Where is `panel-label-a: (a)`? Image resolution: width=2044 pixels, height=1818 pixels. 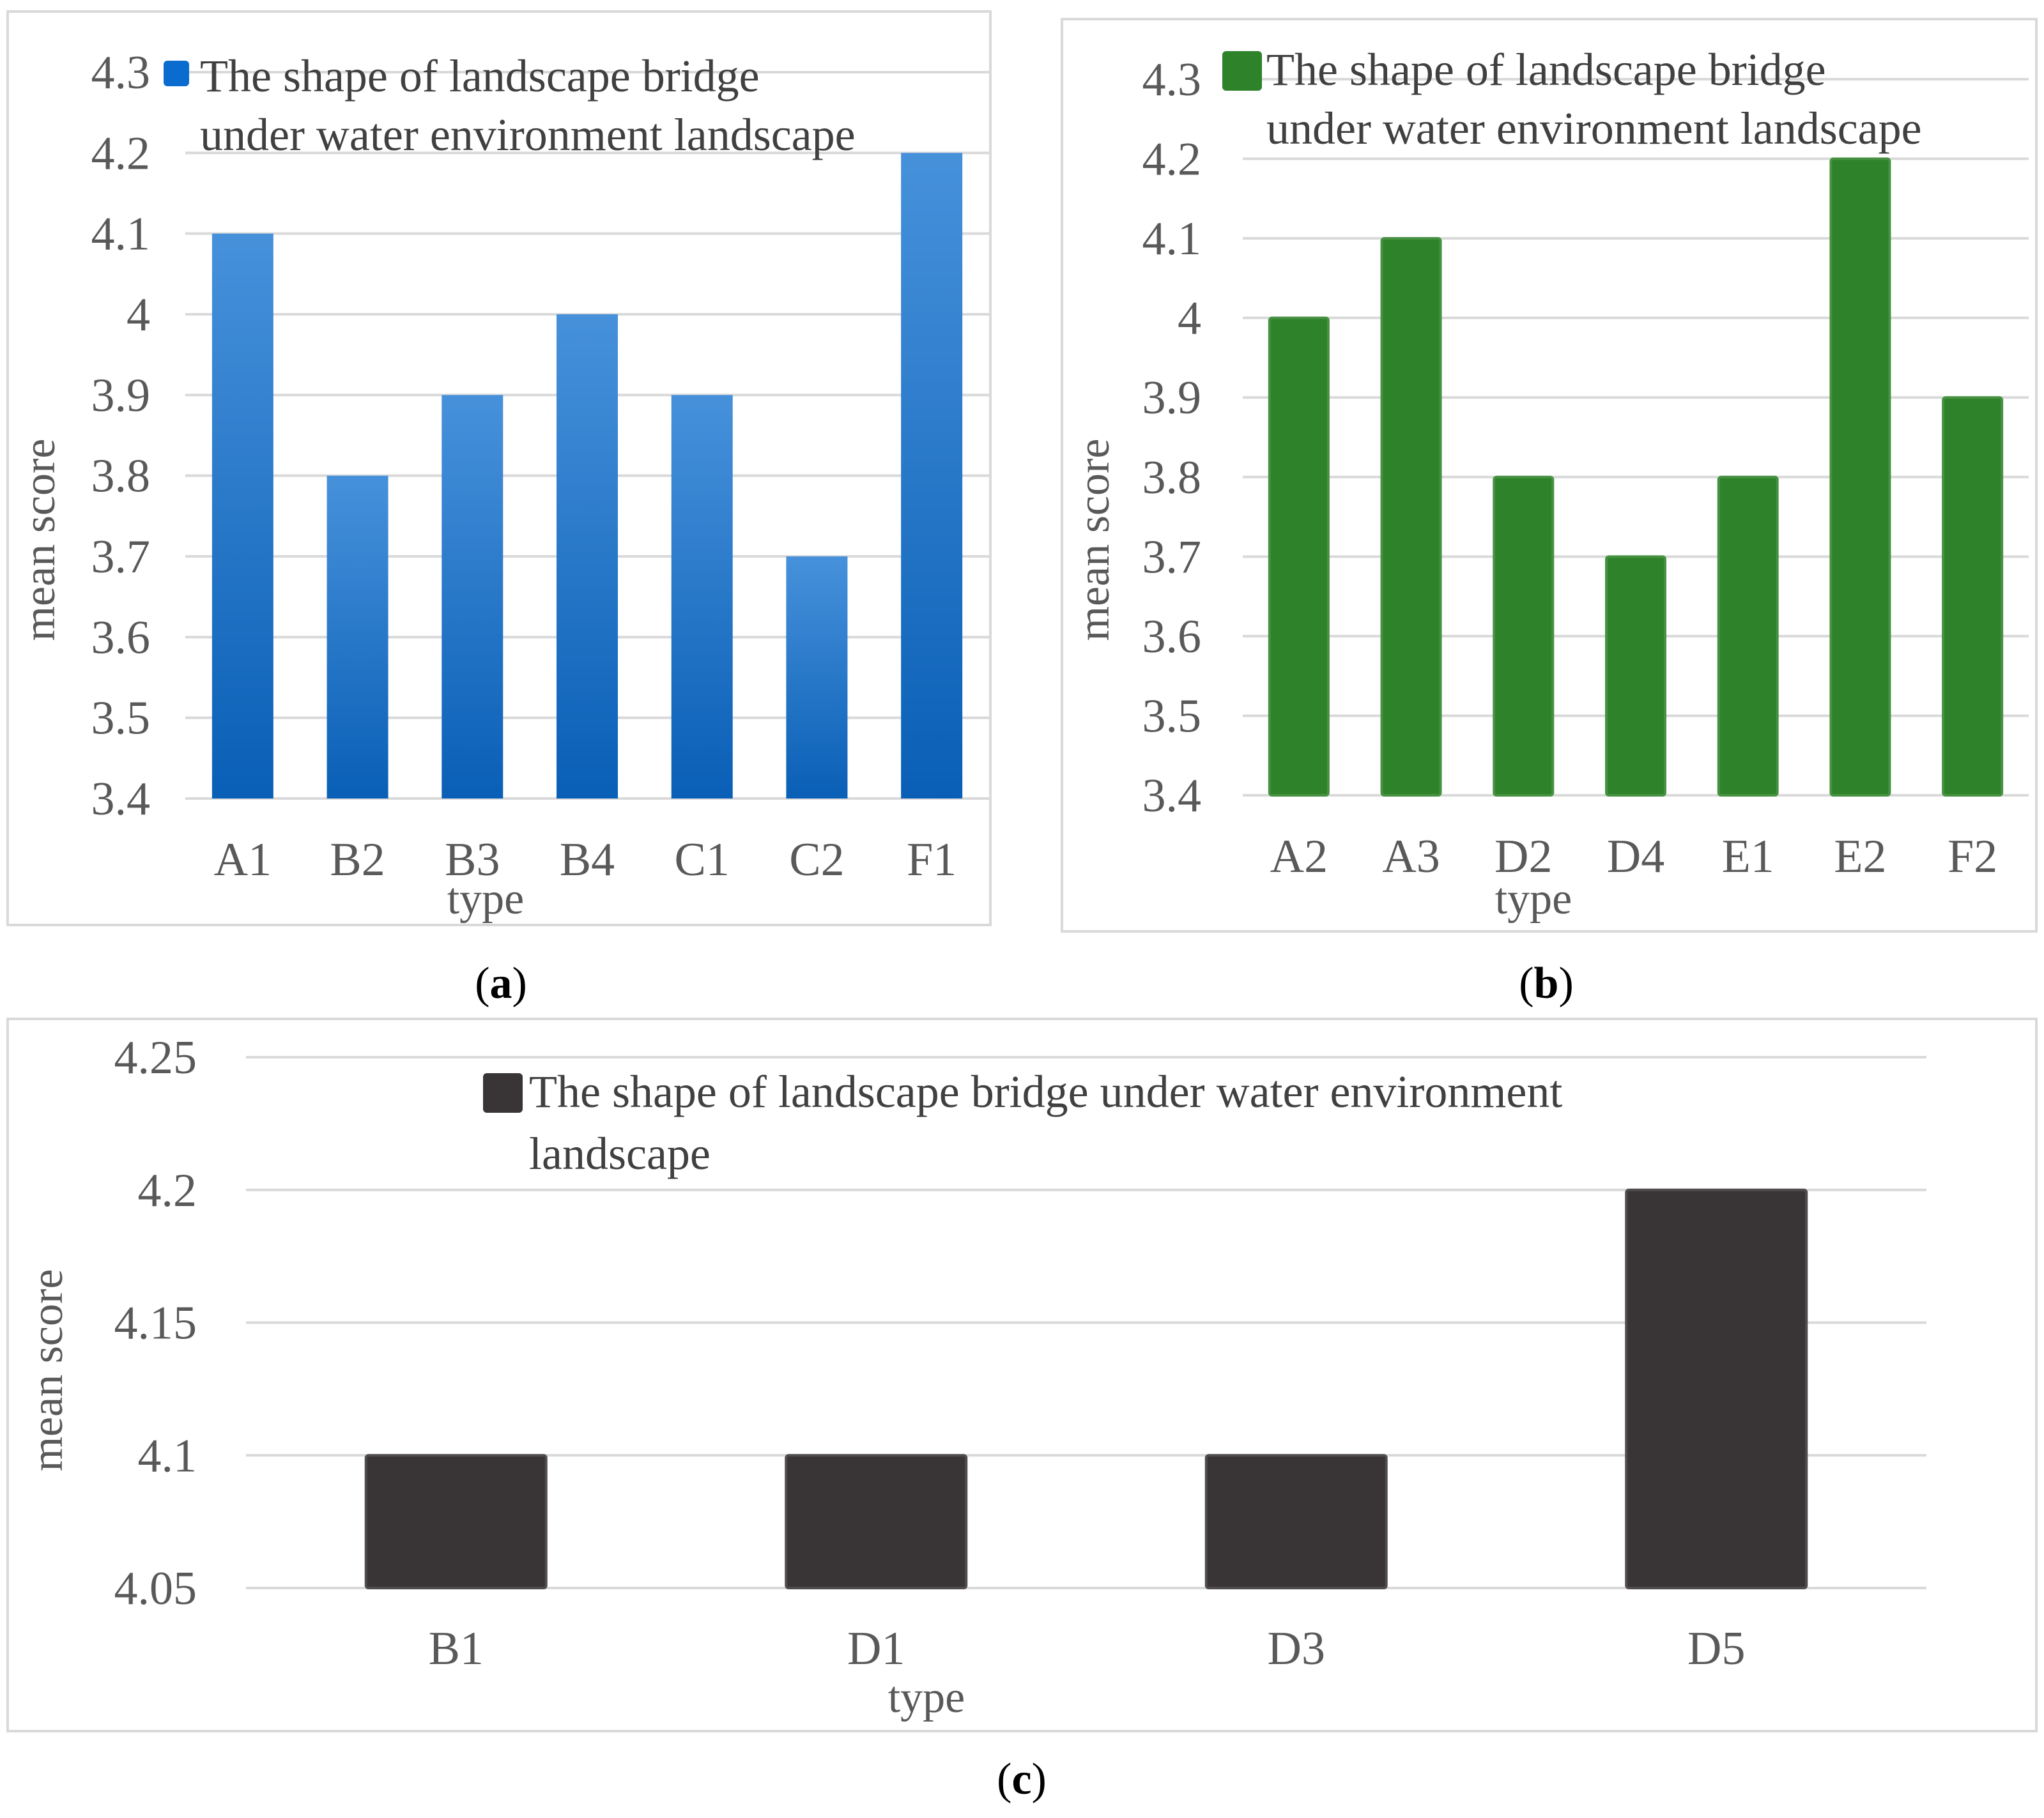
panel-label-a: (a) is located at coordinates (501, 983).